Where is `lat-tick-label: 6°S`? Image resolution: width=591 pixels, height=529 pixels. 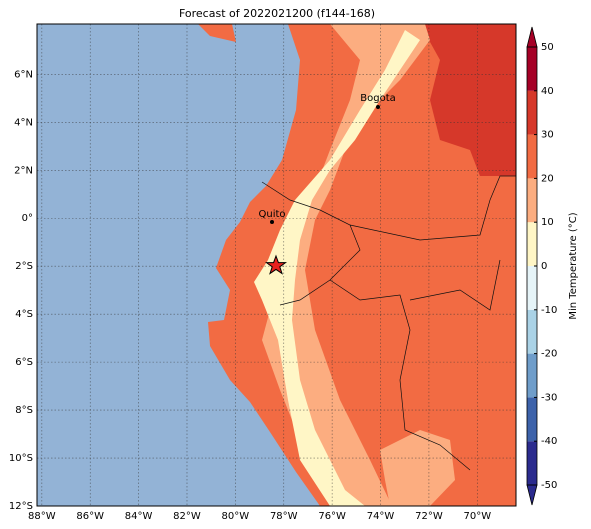
lat-tick-label: 6°S is located at coordinates (24, 362).